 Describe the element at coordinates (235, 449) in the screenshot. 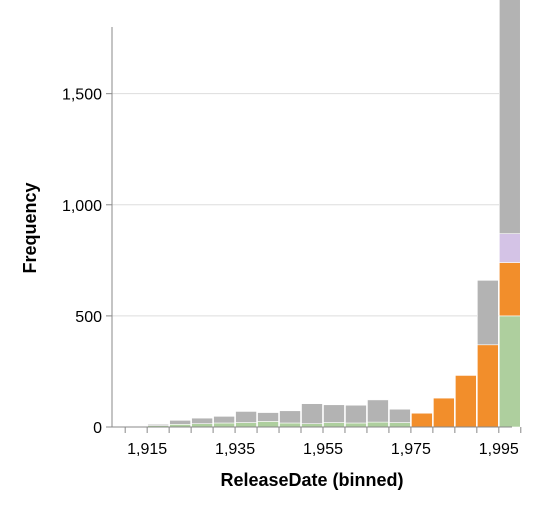

I see `x-tick-label-1: 1,935` at that location.